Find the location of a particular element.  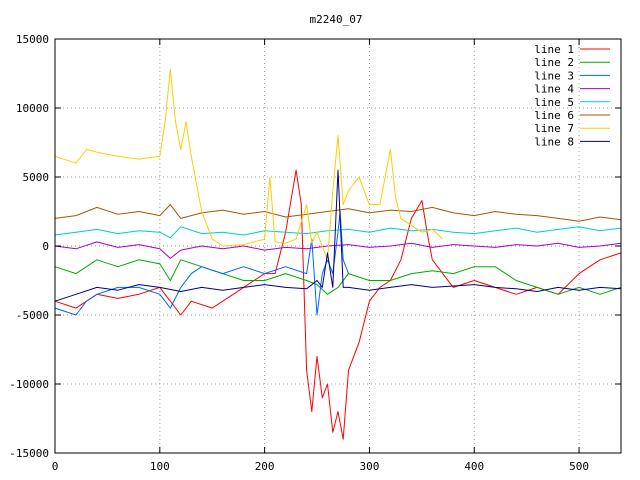

y-tick-label: -10000 is located at coordinates (29, 384).